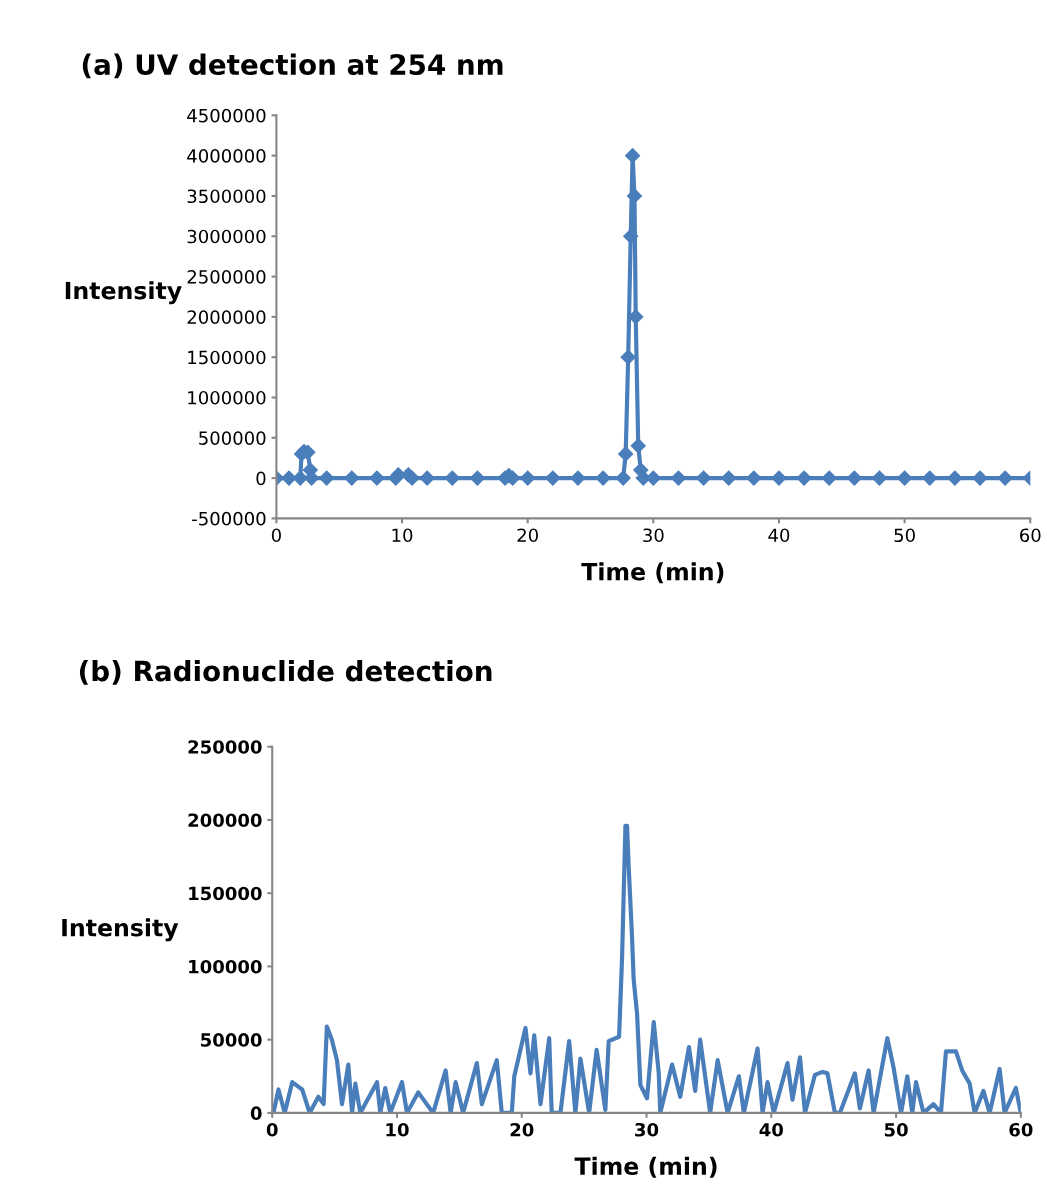 Image resolution: width=1047 pixels, height=1189 pixels. Describe the element at coordinates (226, 317) in the screenshot. I see `y-tick-label: 2000000` at that location.